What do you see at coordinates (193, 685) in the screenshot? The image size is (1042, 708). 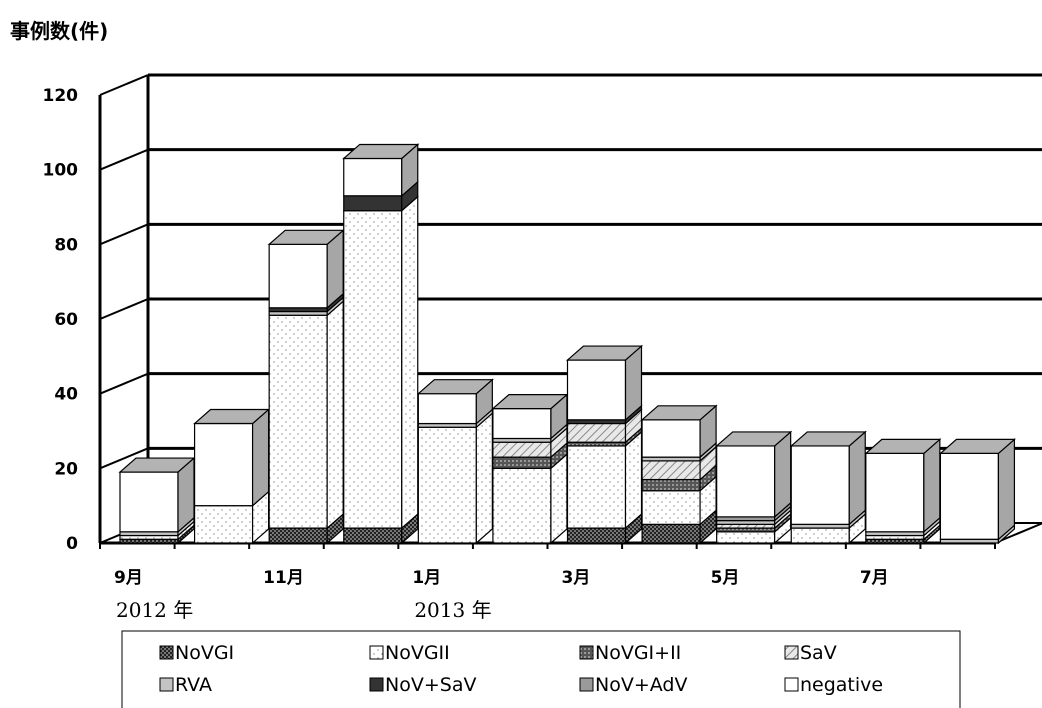 I see `legend-label: RVA` at bounding box center [193, 685].